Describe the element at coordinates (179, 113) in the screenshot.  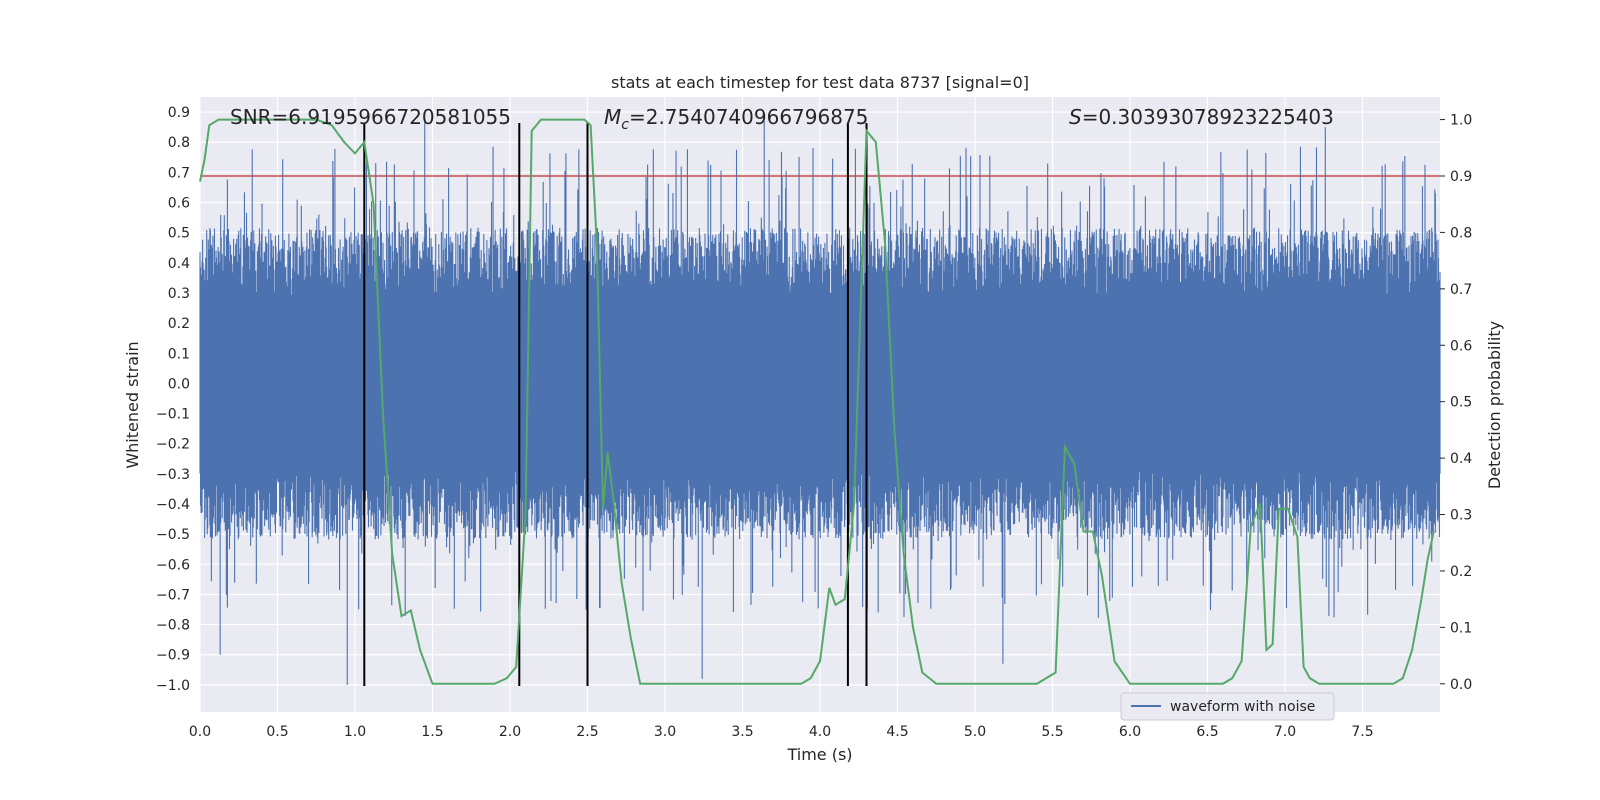
I see `y-tick-label: 0.9` at that location.